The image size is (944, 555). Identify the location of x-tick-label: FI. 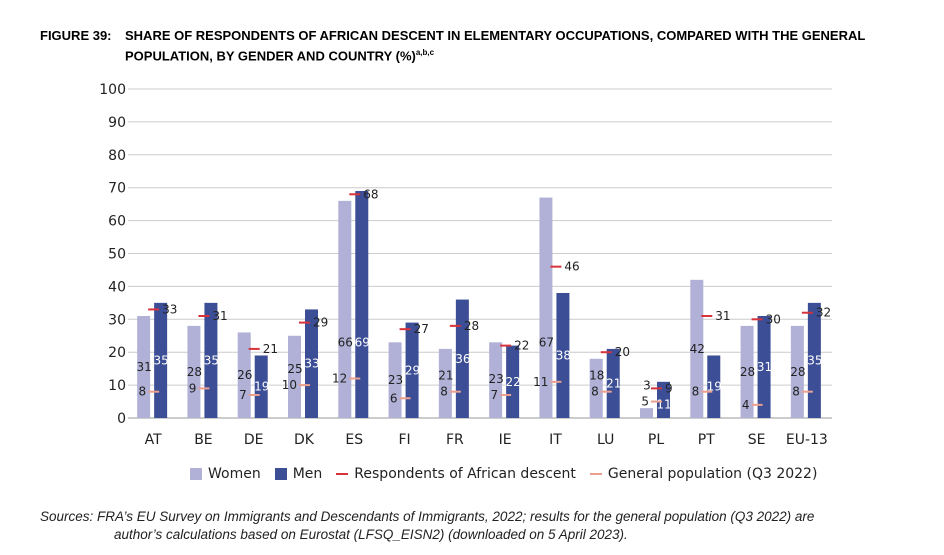
(404, 440).